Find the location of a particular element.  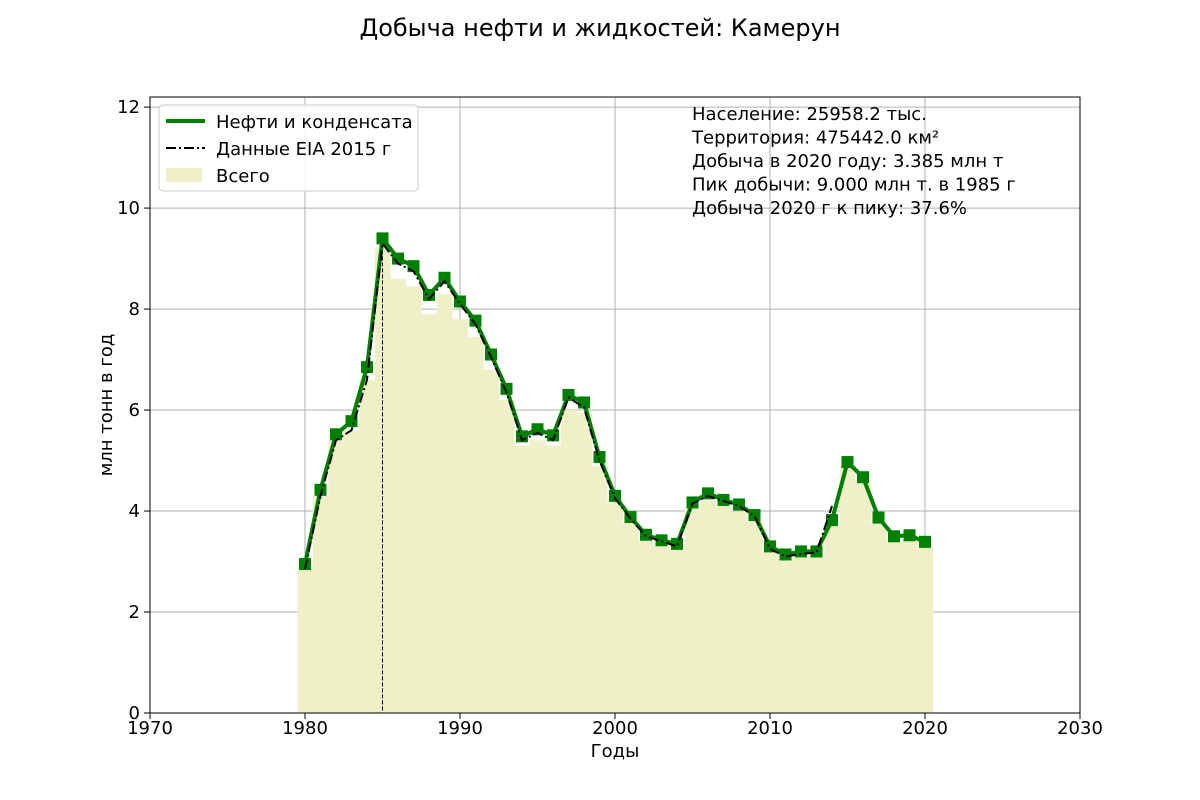

x-tick-label: 2030 is located at coordinates (1080, 728).